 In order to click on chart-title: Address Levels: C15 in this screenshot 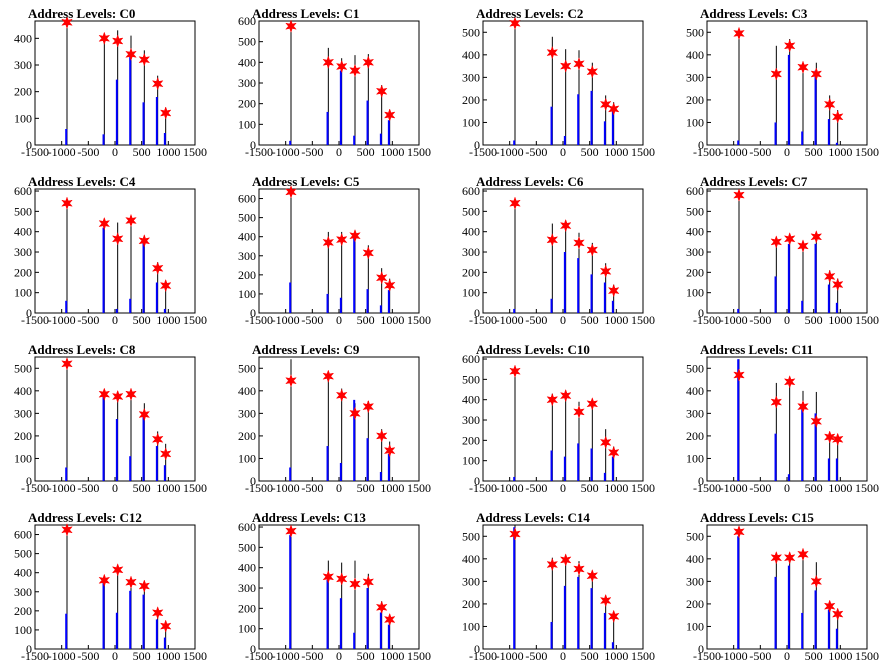, I will do `click(757, 517)`.